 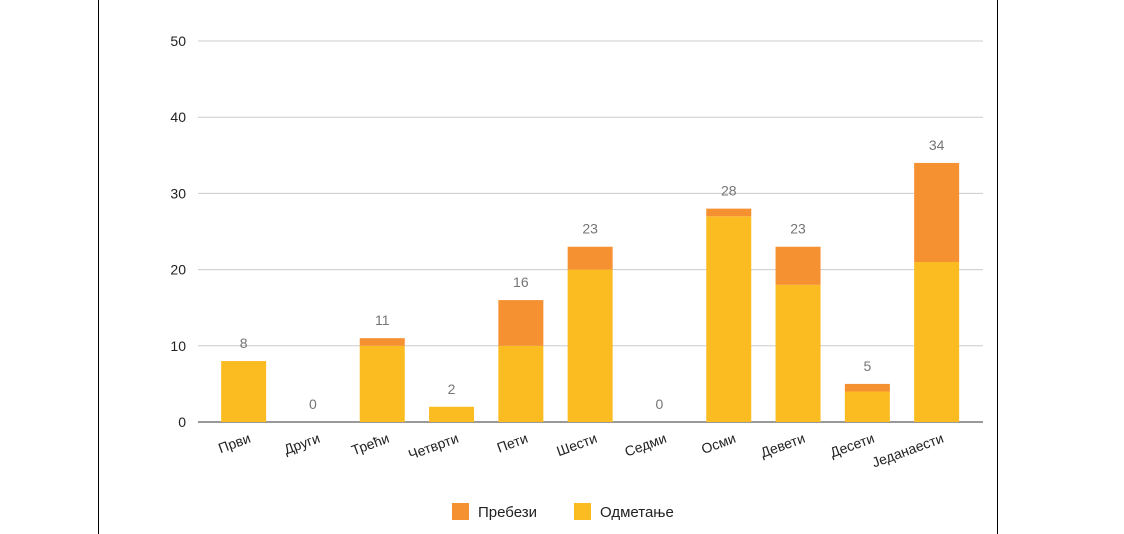 I want to click on legend: Пребези Одметање, so click(x=563, y=512).